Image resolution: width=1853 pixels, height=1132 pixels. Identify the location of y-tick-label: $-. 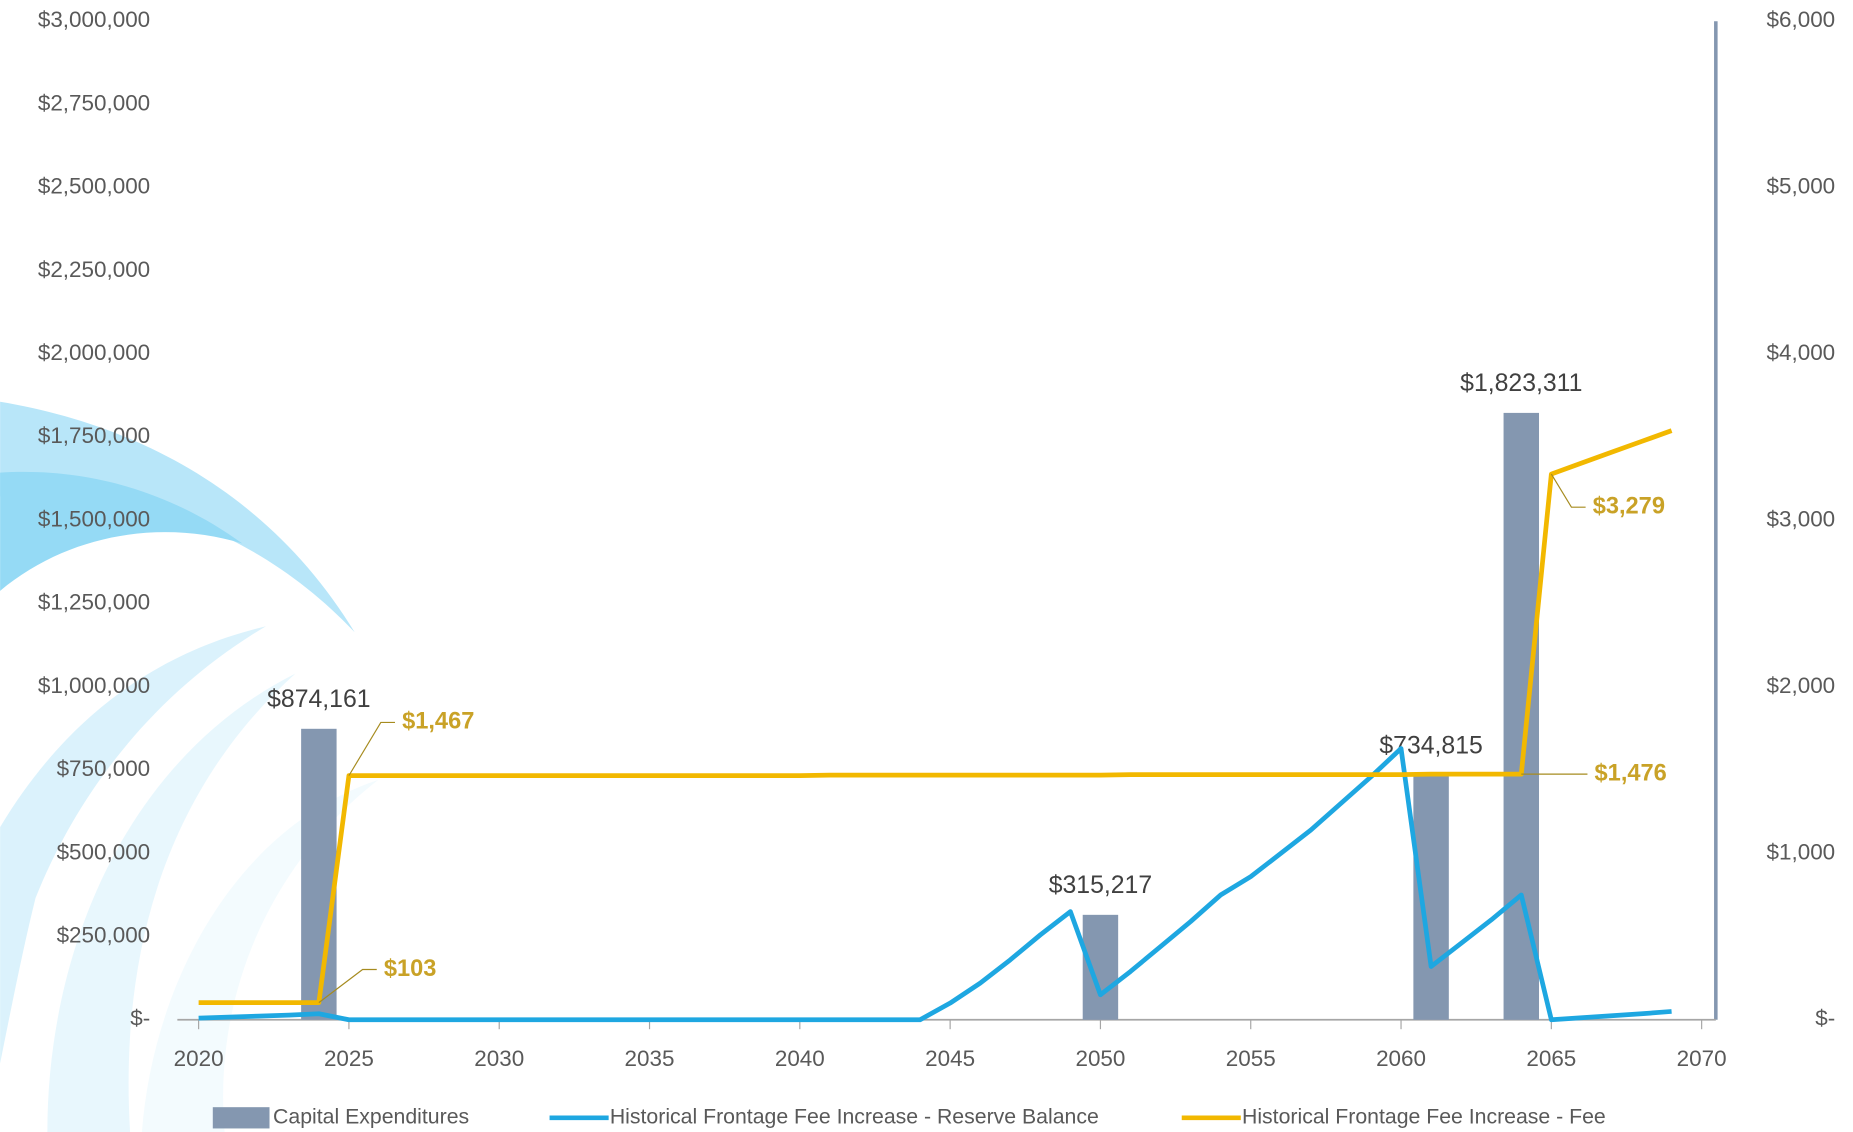
(140, 1018).